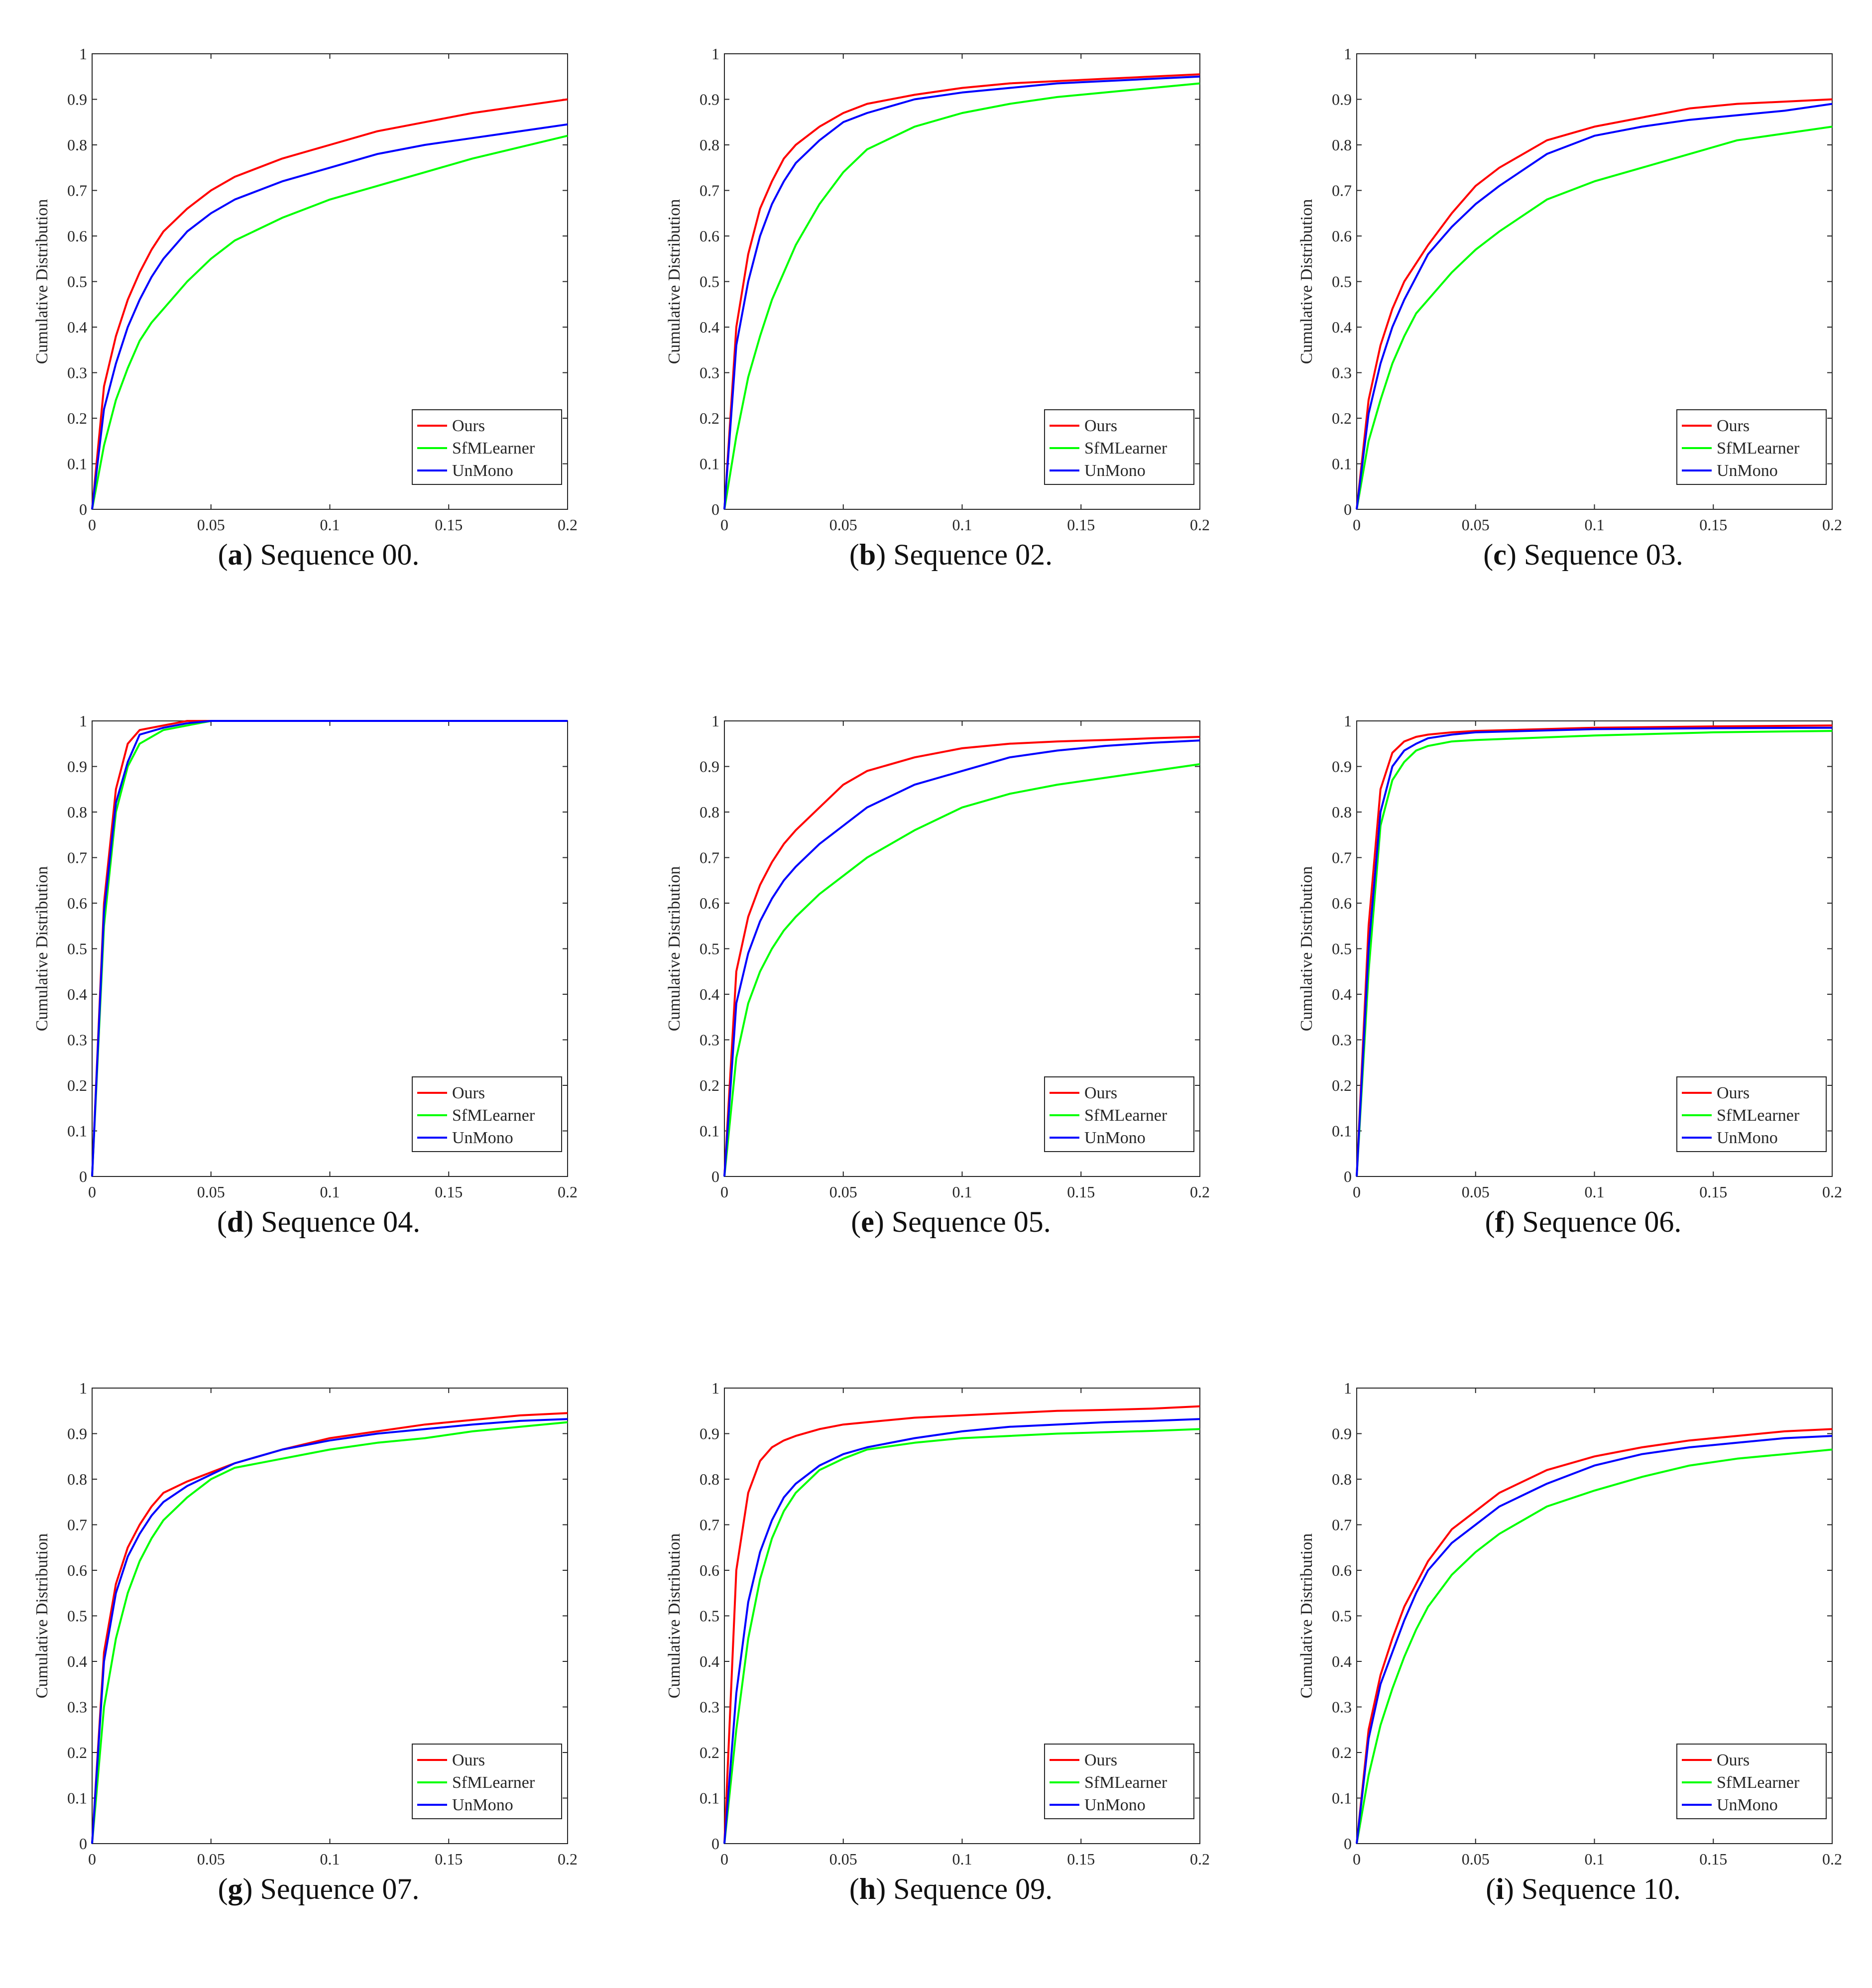 The width and height of the screenshot is (1872, 1988). Describe the element at coordinates (1500, 554) in the screenshot. I see `caption-letter: c` at that location.